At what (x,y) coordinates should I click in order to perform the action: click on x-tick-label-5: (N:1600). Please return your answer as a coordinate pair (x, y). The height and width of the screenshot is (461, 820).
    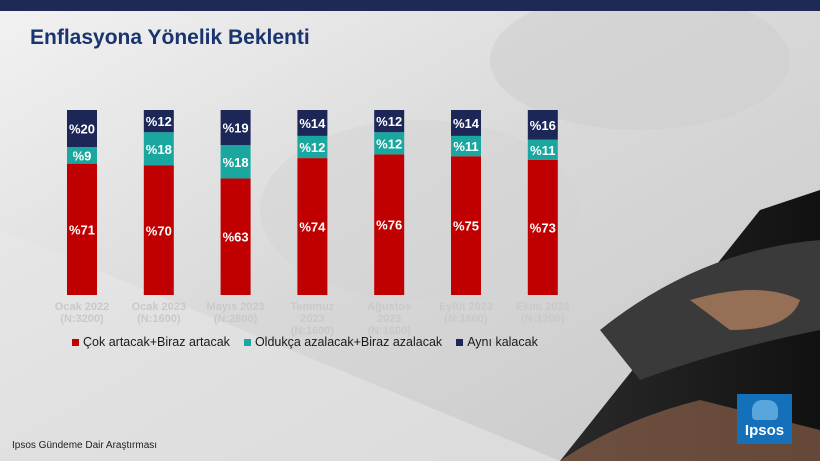
    Looking at the image, I should click on (466, 319).